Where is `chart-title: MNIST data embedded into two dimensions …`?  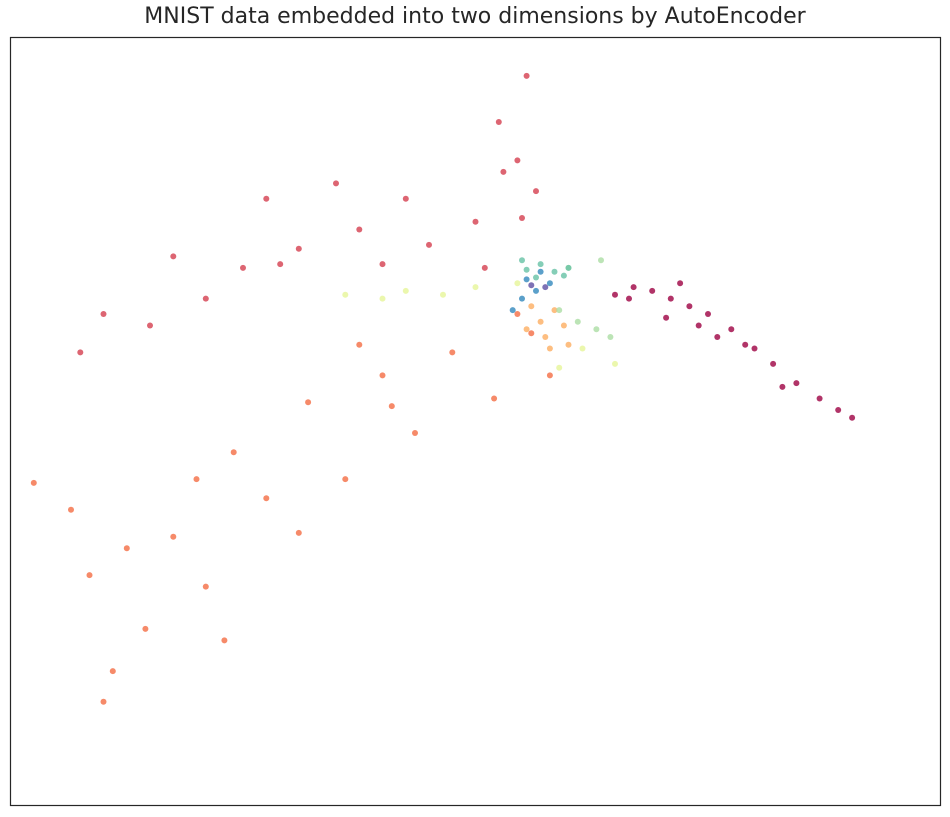
chart-title: MNIST data embedded into two dimensions … is located at coordinates (475, 16).